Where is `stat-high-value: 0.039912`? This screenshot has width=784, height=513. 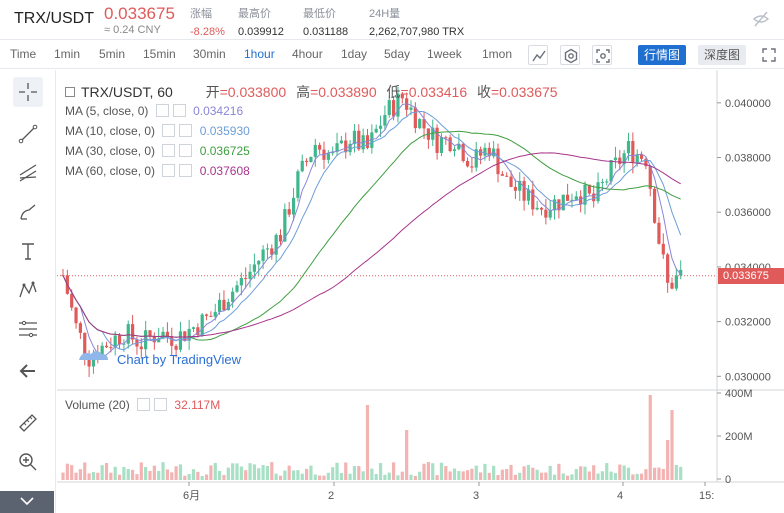
stat-high-value: 0.039912 is located at coordinates (261, 32).